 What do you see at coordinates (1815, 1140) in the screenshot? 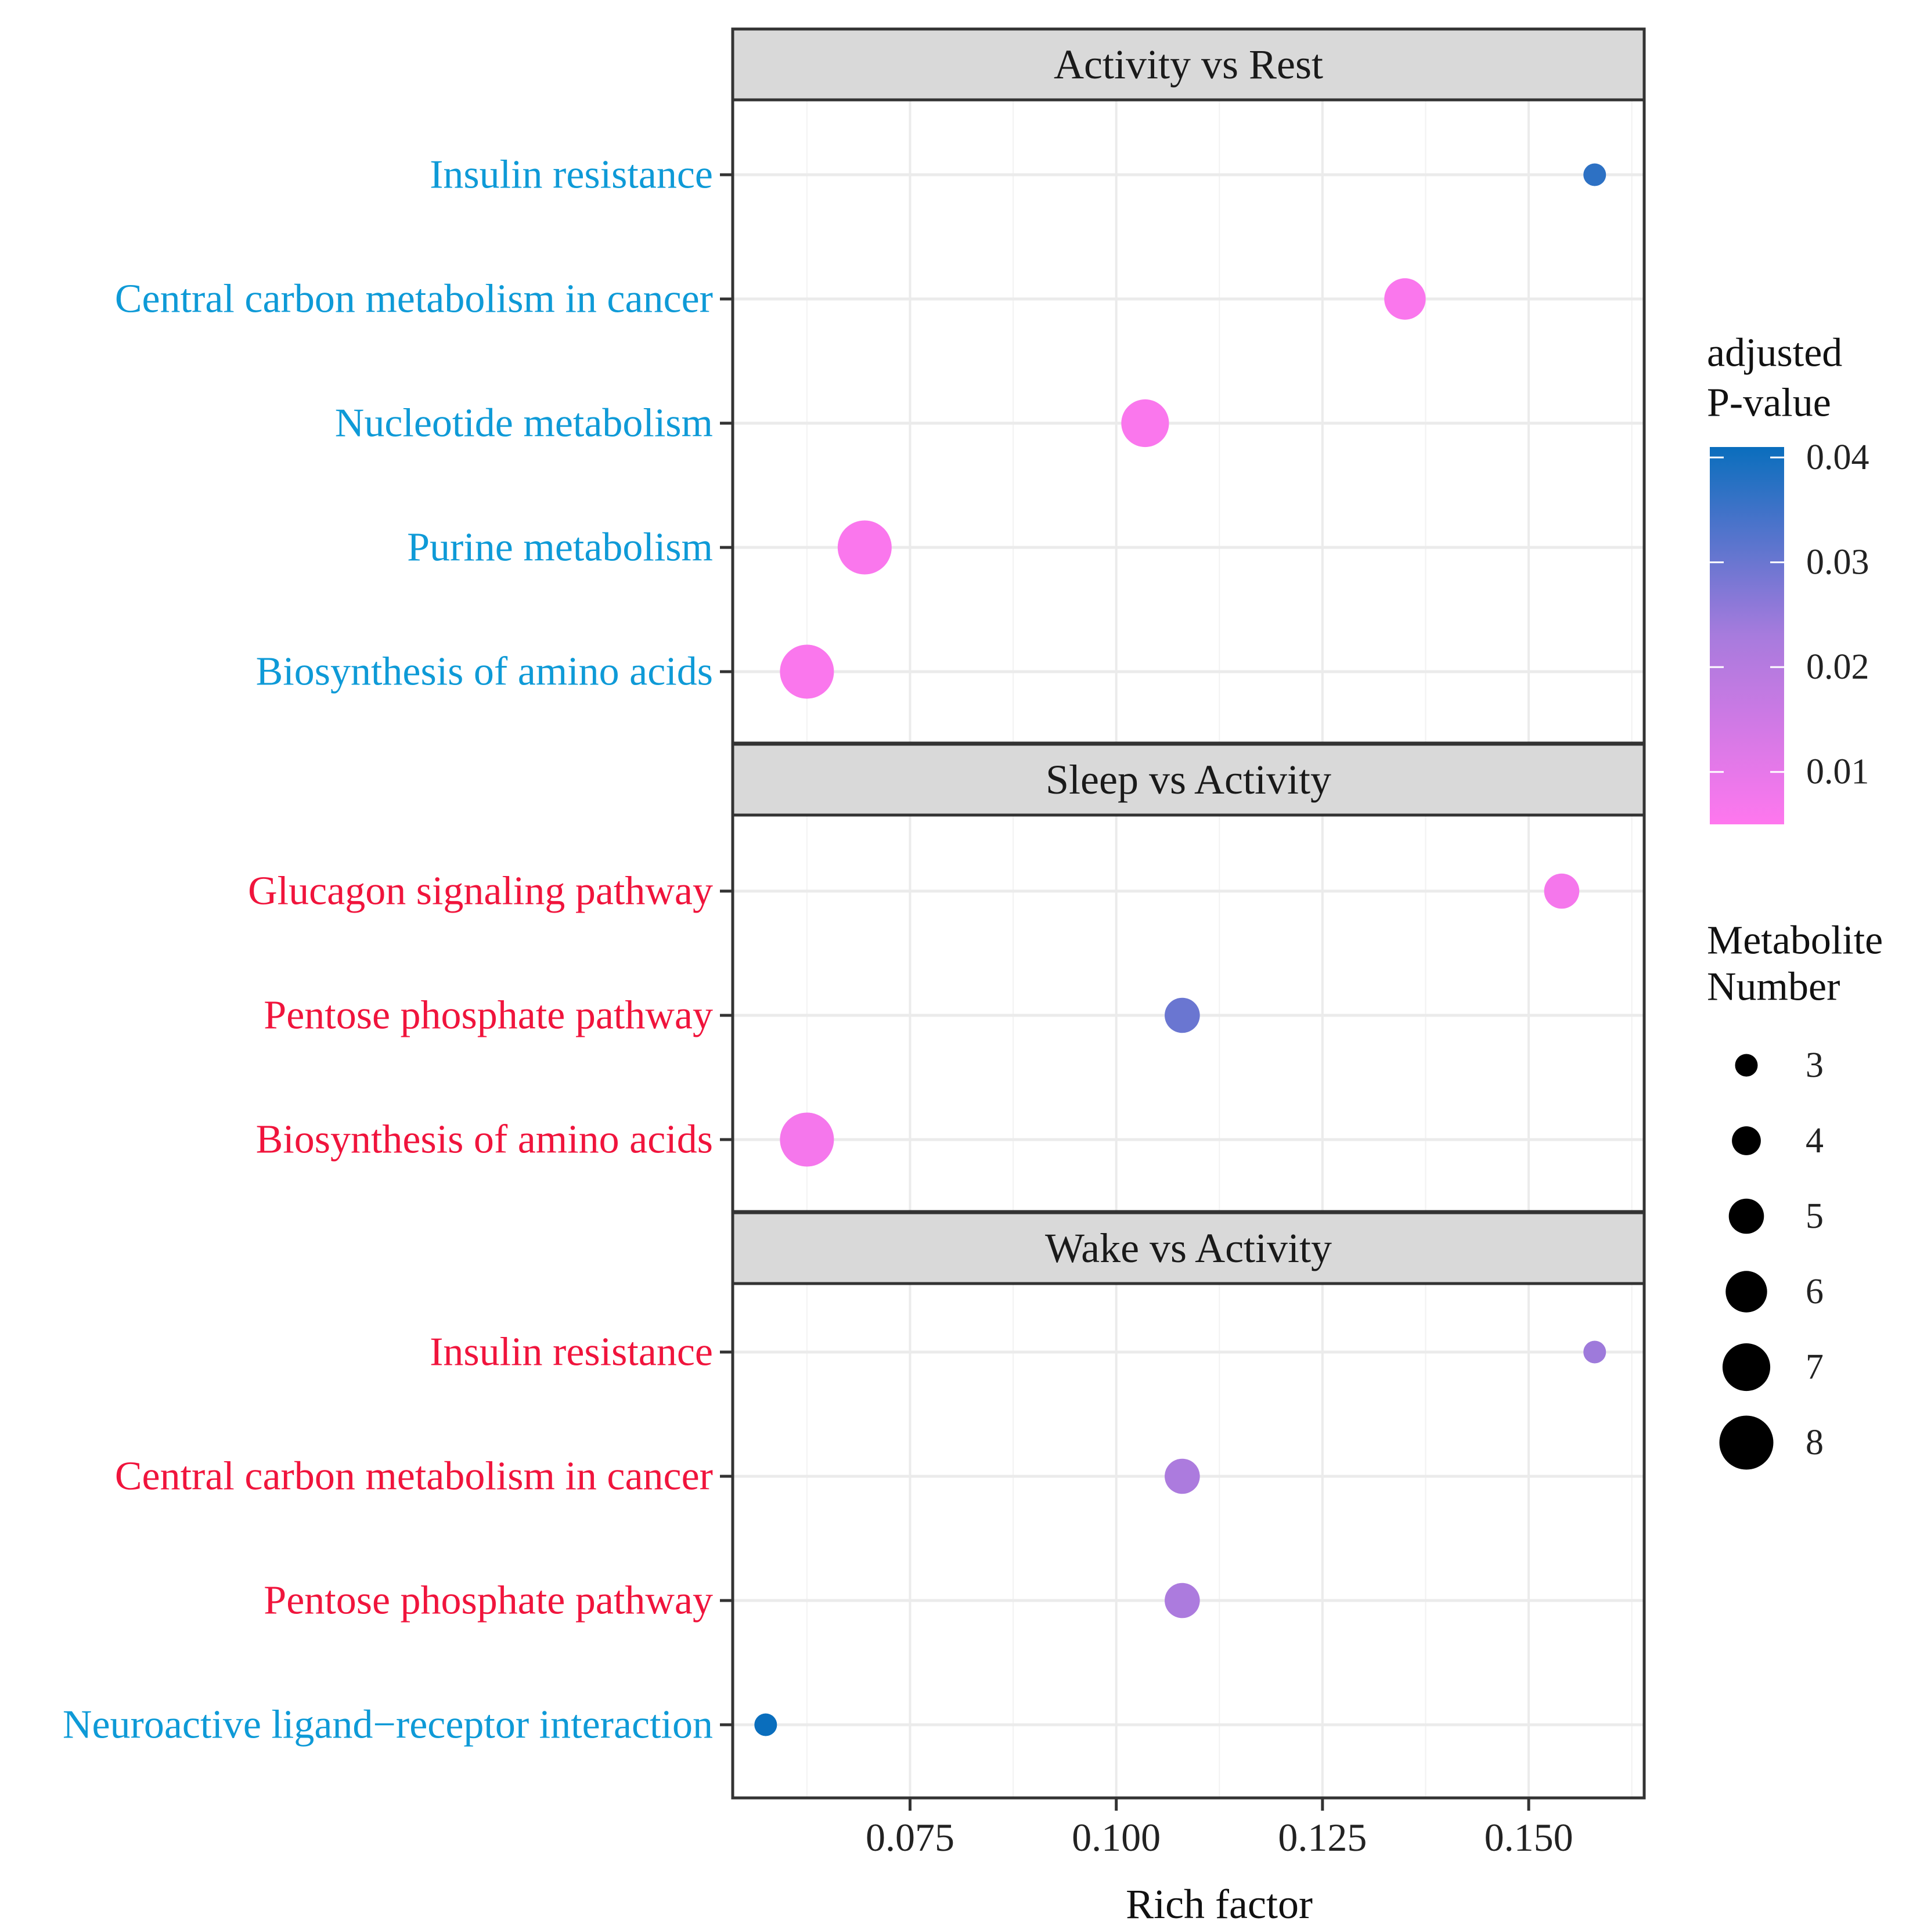
I see `size-legend-label: 4` at bounding box center [1815, 1140].